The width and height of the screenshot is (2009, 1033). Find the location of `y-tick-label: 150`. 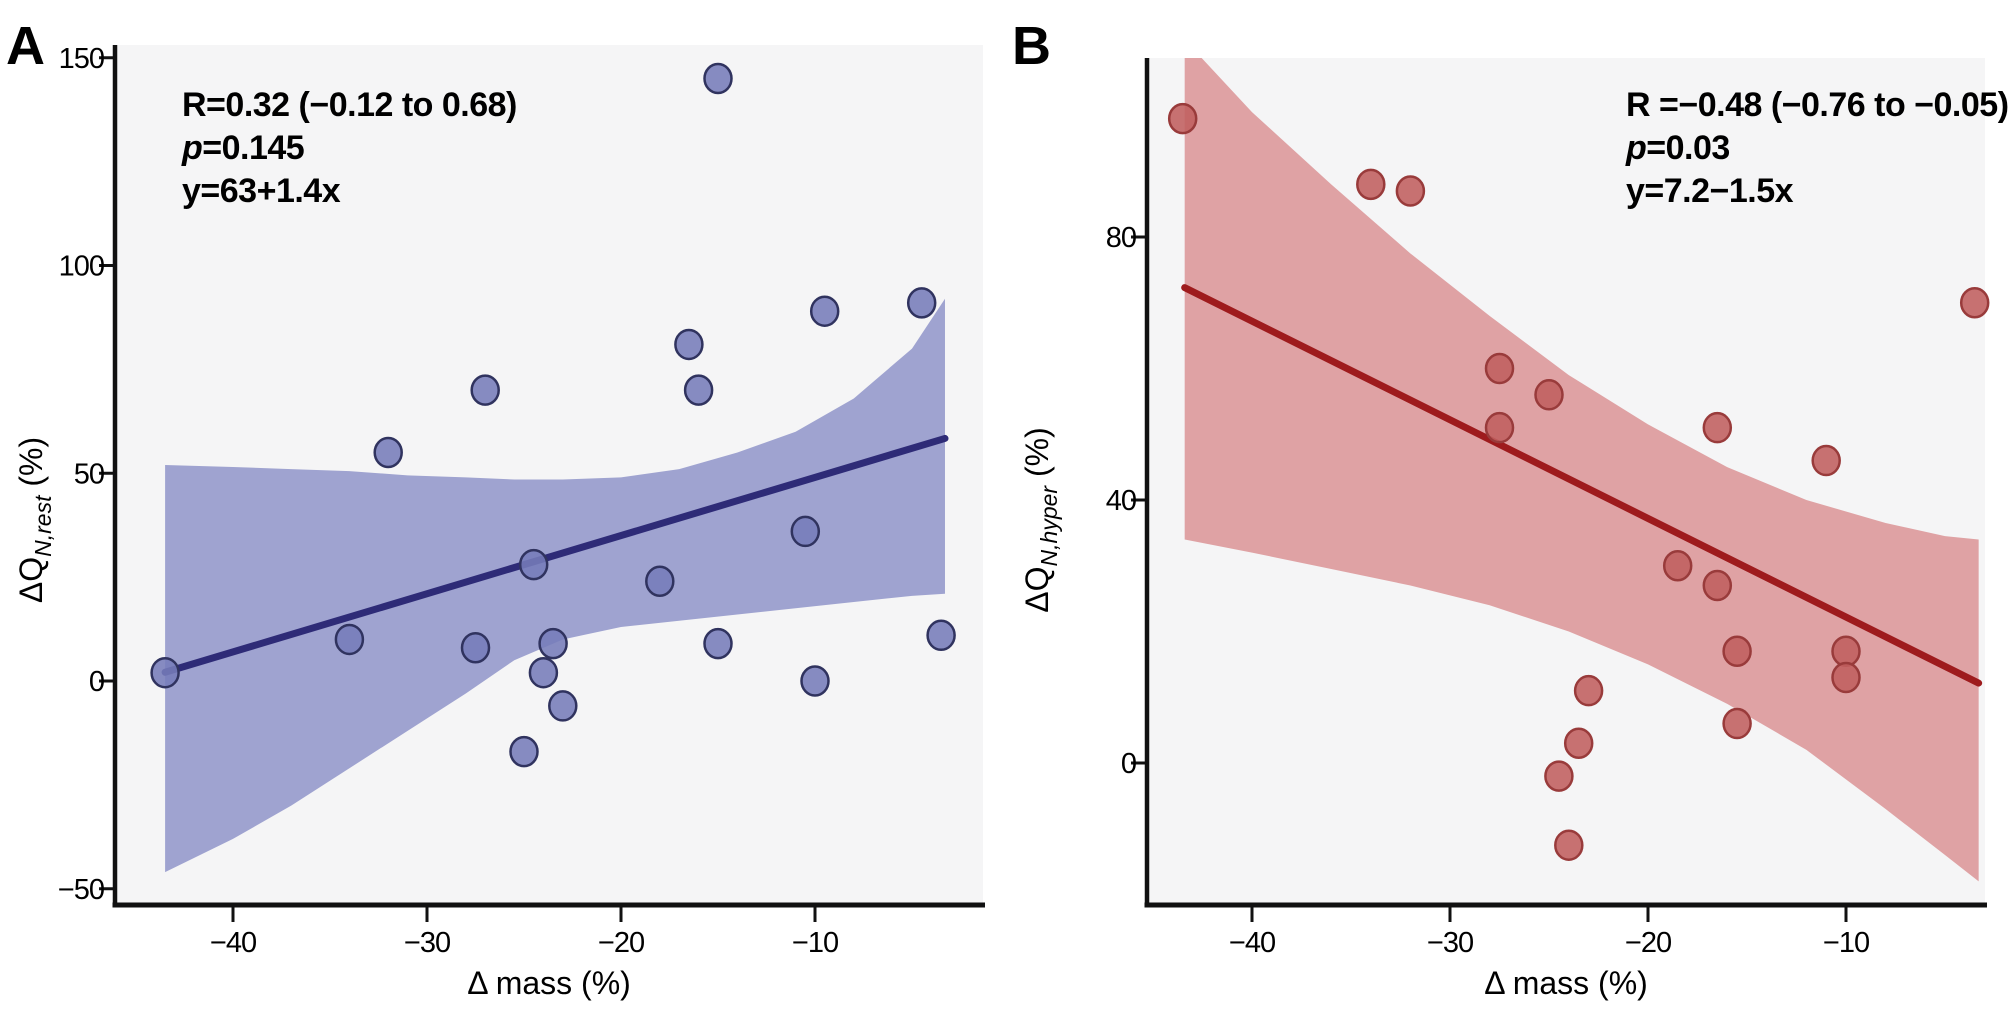

y-tick-label: 150 is located at coordinates (81, 59).